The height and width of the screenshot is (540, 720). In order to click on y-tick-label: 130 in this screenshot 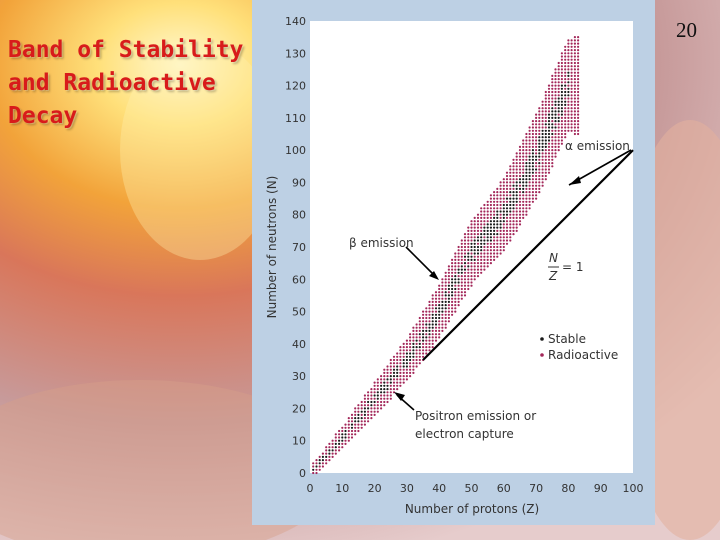, I will do `click(295, 53)`.